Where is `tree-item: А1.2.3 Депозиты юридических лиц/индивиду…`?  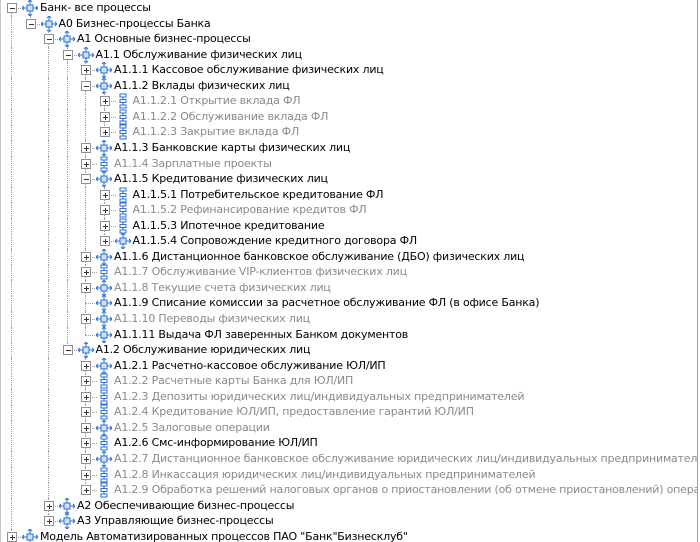
tree-item: А1.2.3 Депозиты юридических лиц/индивиду… is located at coordinates (349, 396).